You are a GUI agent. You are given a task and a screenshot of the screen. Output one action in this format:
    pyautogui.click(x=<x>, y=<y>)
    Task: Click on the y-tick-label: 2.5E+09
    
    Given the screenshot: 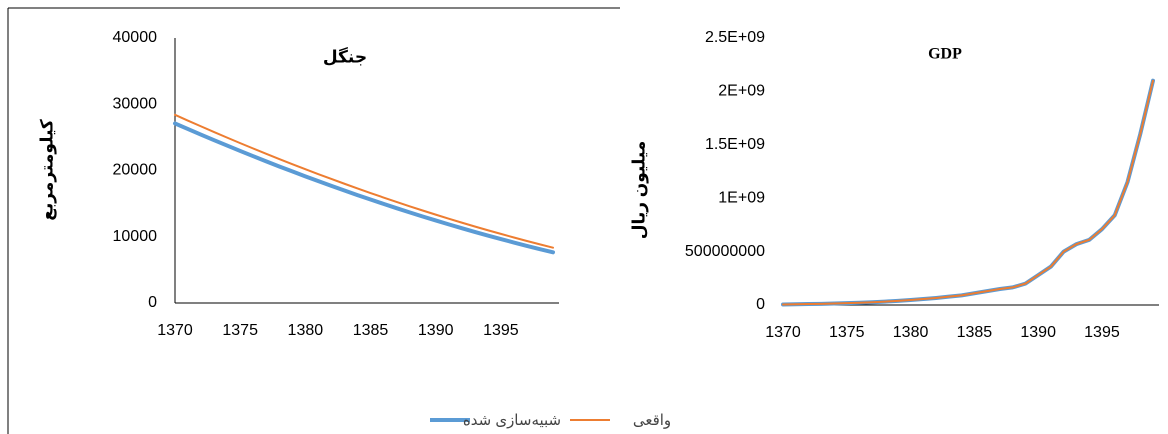 What is the action you would take?
    pyautogui.click(x=735, y=37)
    